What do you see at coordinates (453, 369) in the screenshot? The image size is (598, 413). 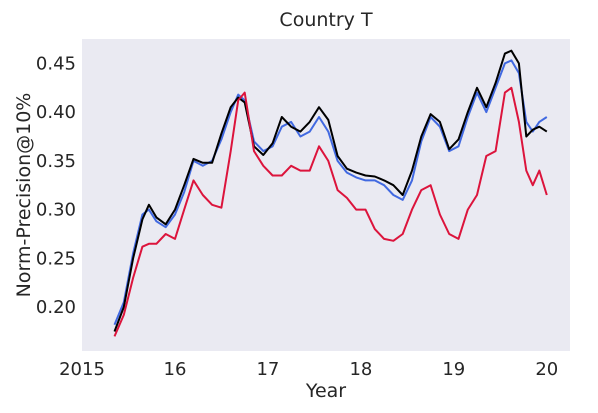 I see `x-tick-label: 19` at bounding box center [453, 369].